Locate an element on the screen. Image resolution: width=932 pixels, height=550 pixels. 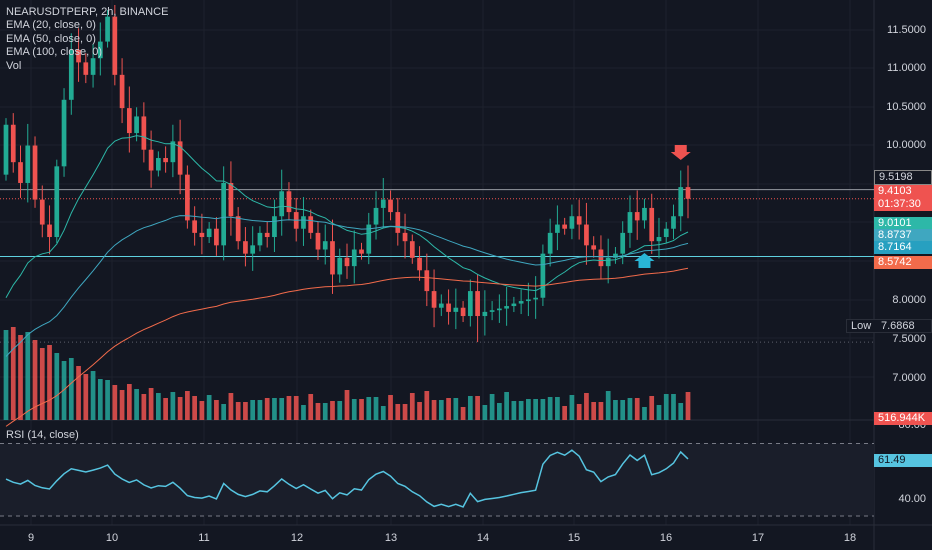
time-axis-label: 13 is located at coordinates (391, 538).